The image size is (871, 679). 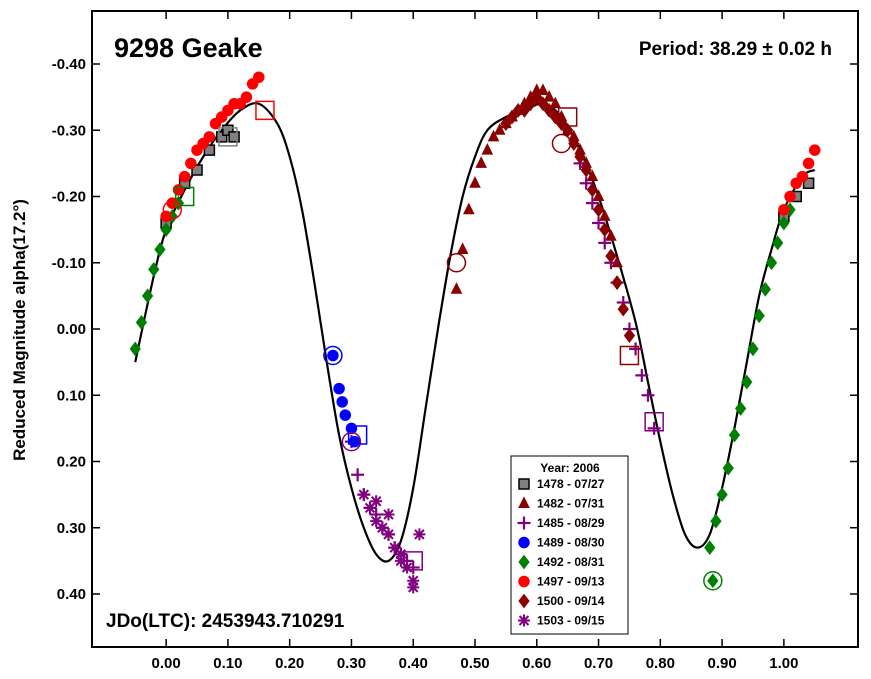 I want to click on period-label: Period: 38.29 ± 0.02 h, so click(x=735, y=49).